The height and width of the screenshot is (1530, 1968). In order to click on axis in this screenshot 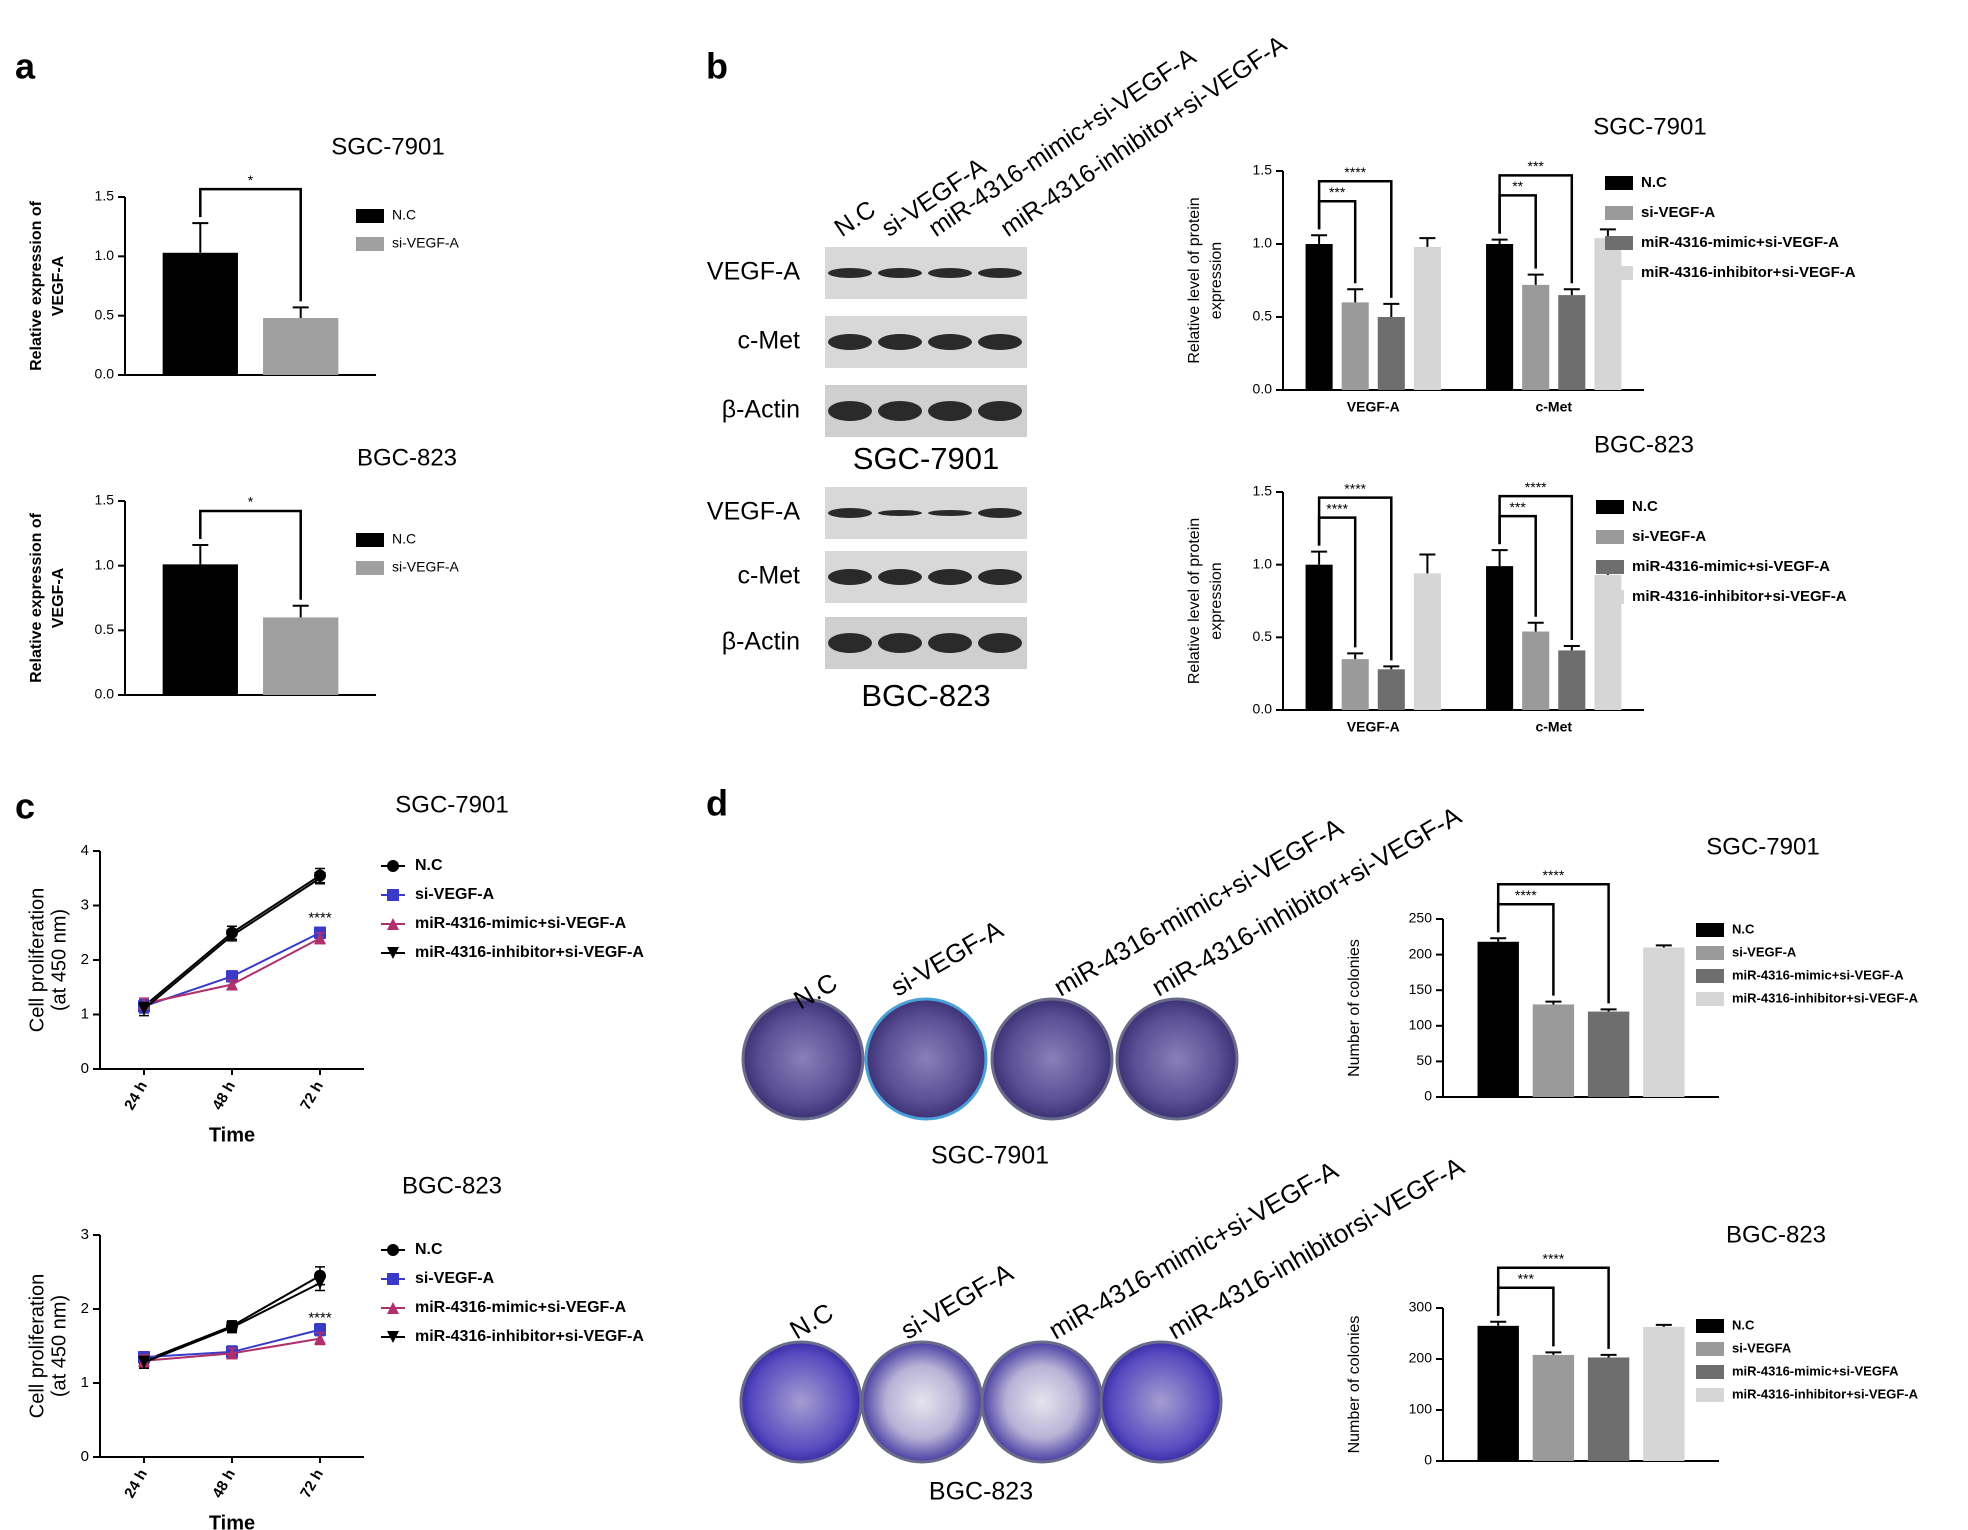, I will do `click(1463, 601)`.